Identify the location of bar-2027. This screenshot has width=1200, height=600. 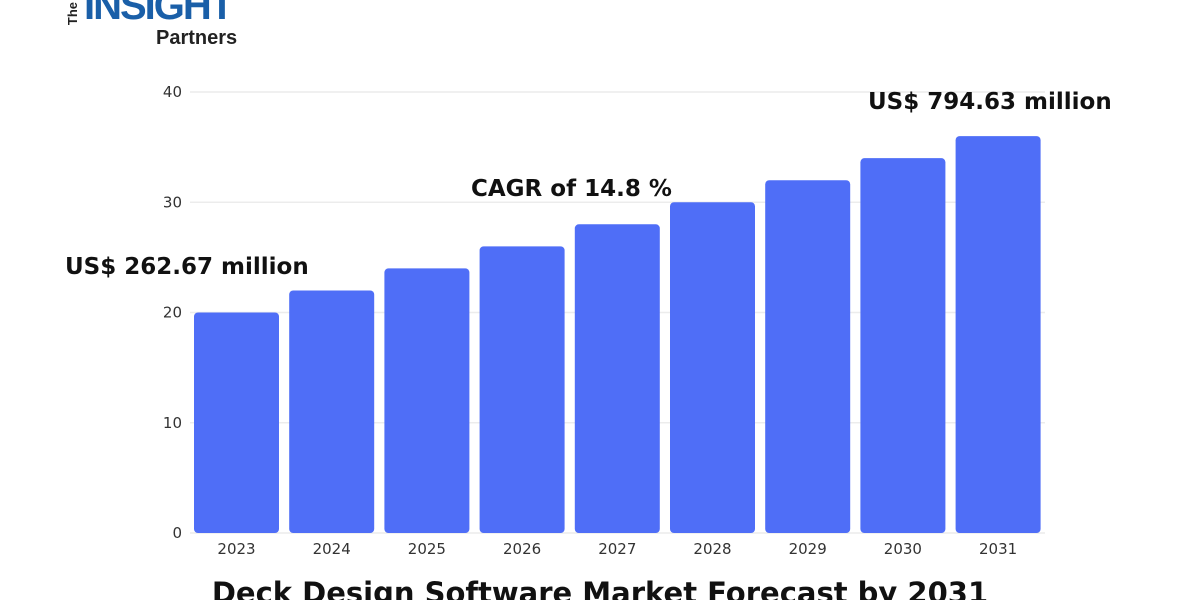
(617, 379).